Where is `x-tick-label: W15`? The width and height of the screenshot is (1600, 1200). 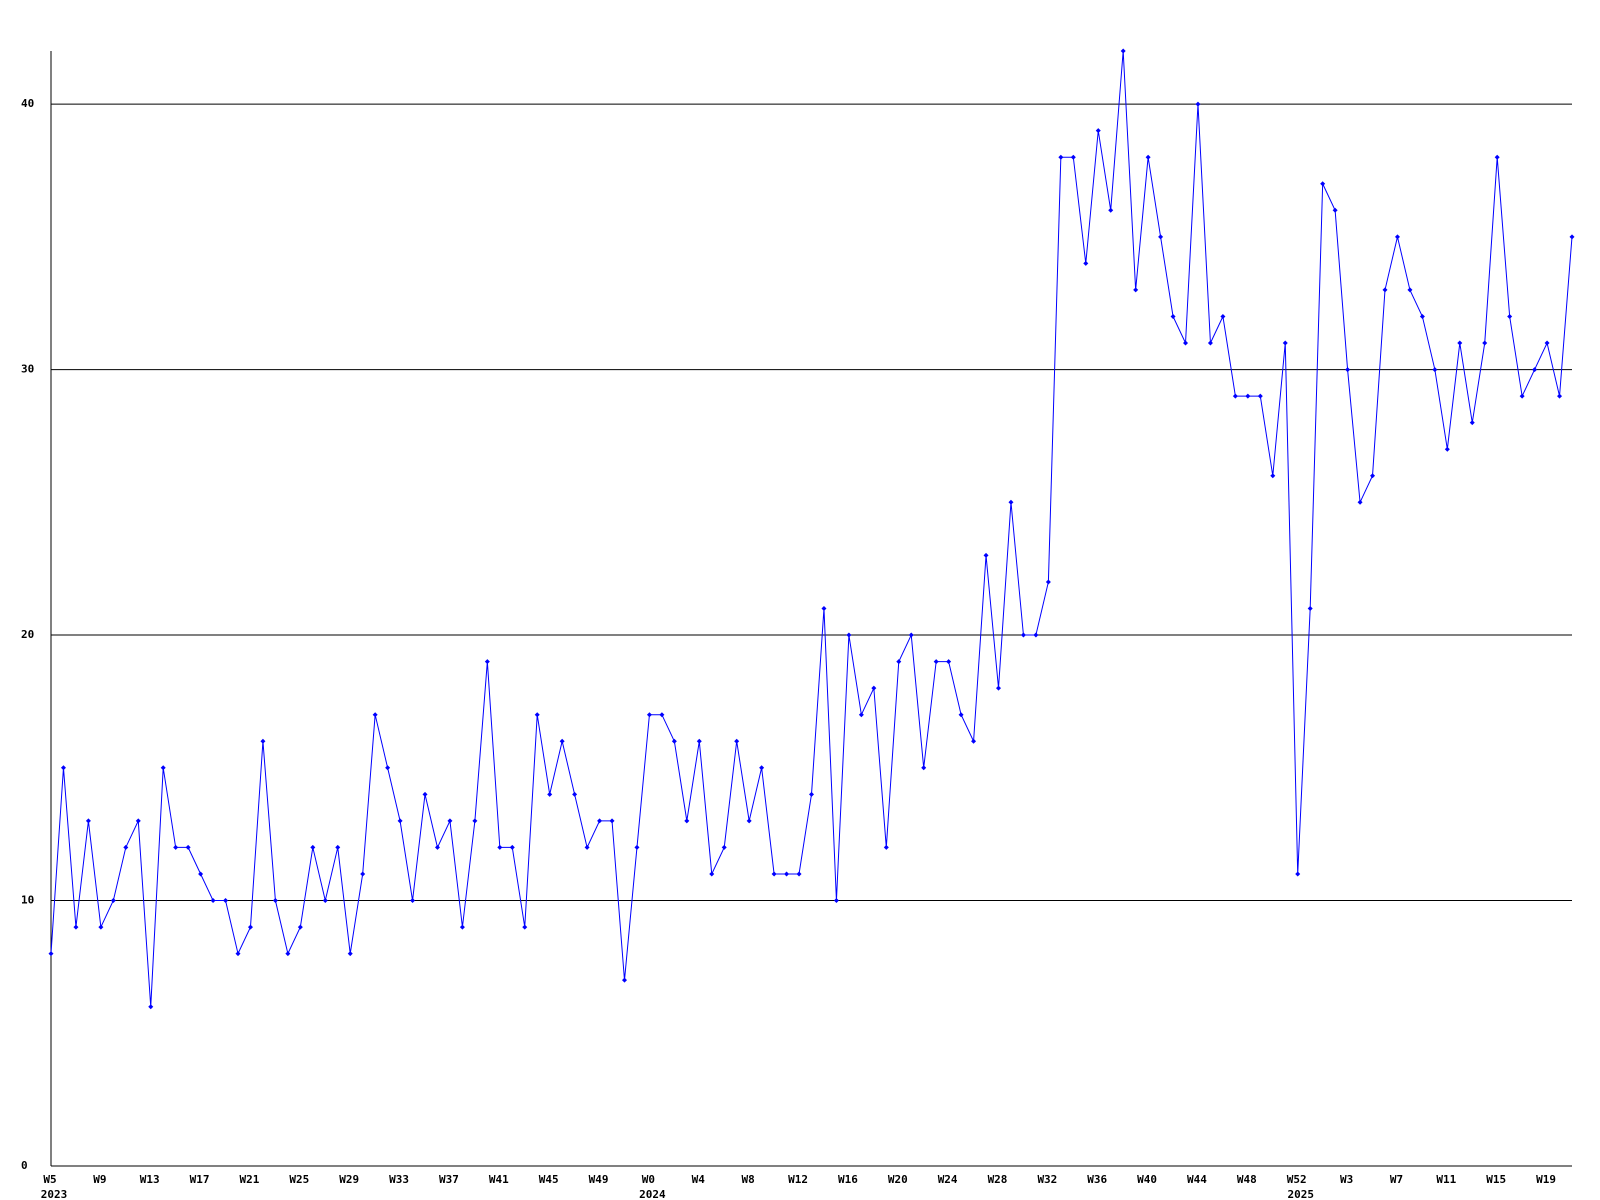
x-tick-label: W15 is located at coordinates (1496, 1179).